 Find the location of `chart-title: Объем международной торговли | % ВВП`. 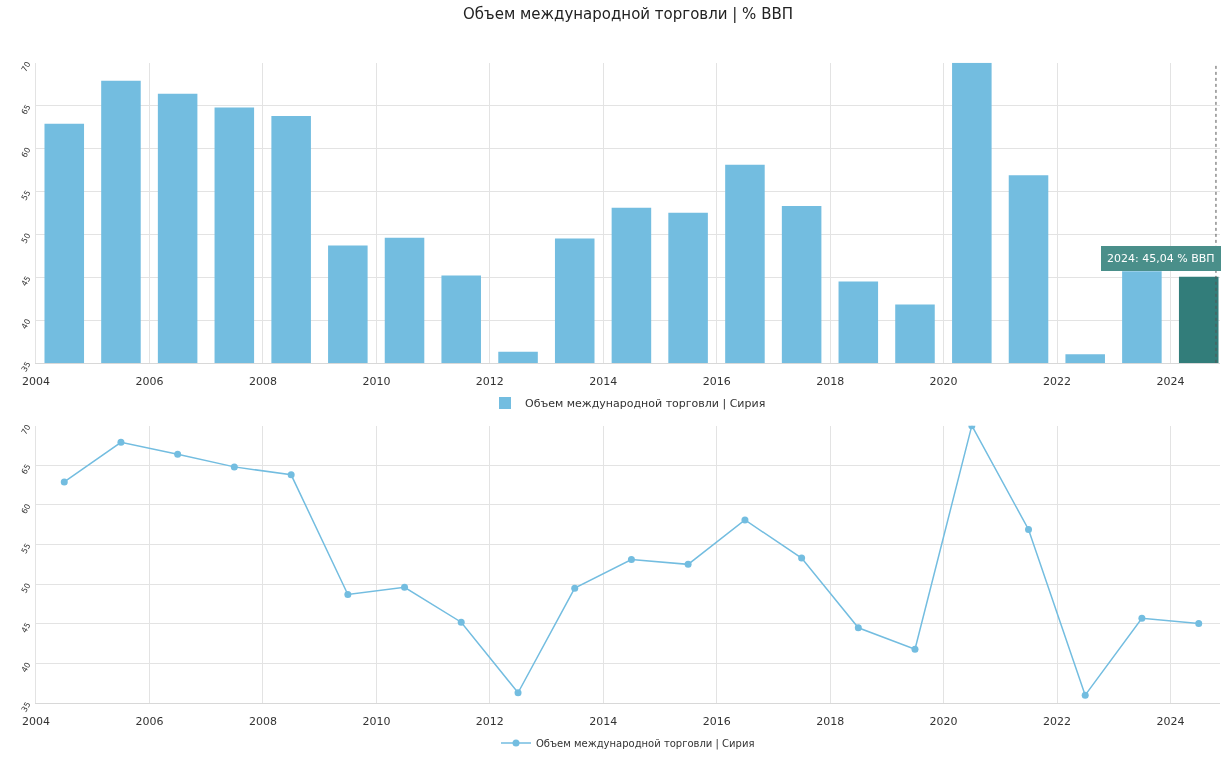

chart-title: Объем международной торговли | % ВВП is located at coordinates (628, 14).